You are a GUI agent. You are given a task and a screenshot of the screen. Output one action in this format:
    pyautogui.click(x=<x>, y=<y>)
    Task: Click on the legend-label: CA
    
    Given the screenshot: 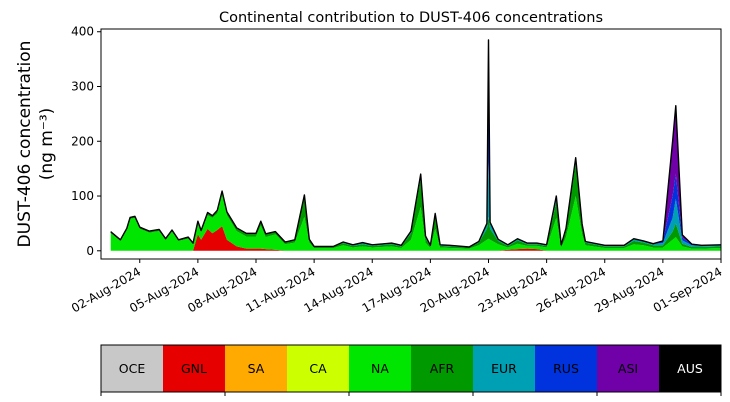 What is the action you would take?
    pyautogui.click(x=318, y=368)
    